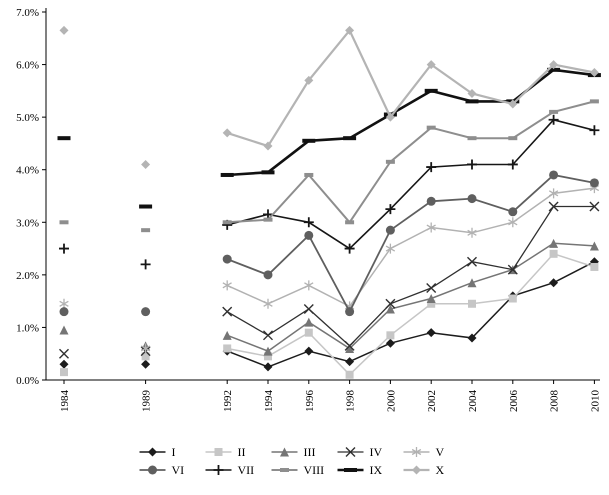  I want to click on x-tick-label: 1996, so click(310, 401).